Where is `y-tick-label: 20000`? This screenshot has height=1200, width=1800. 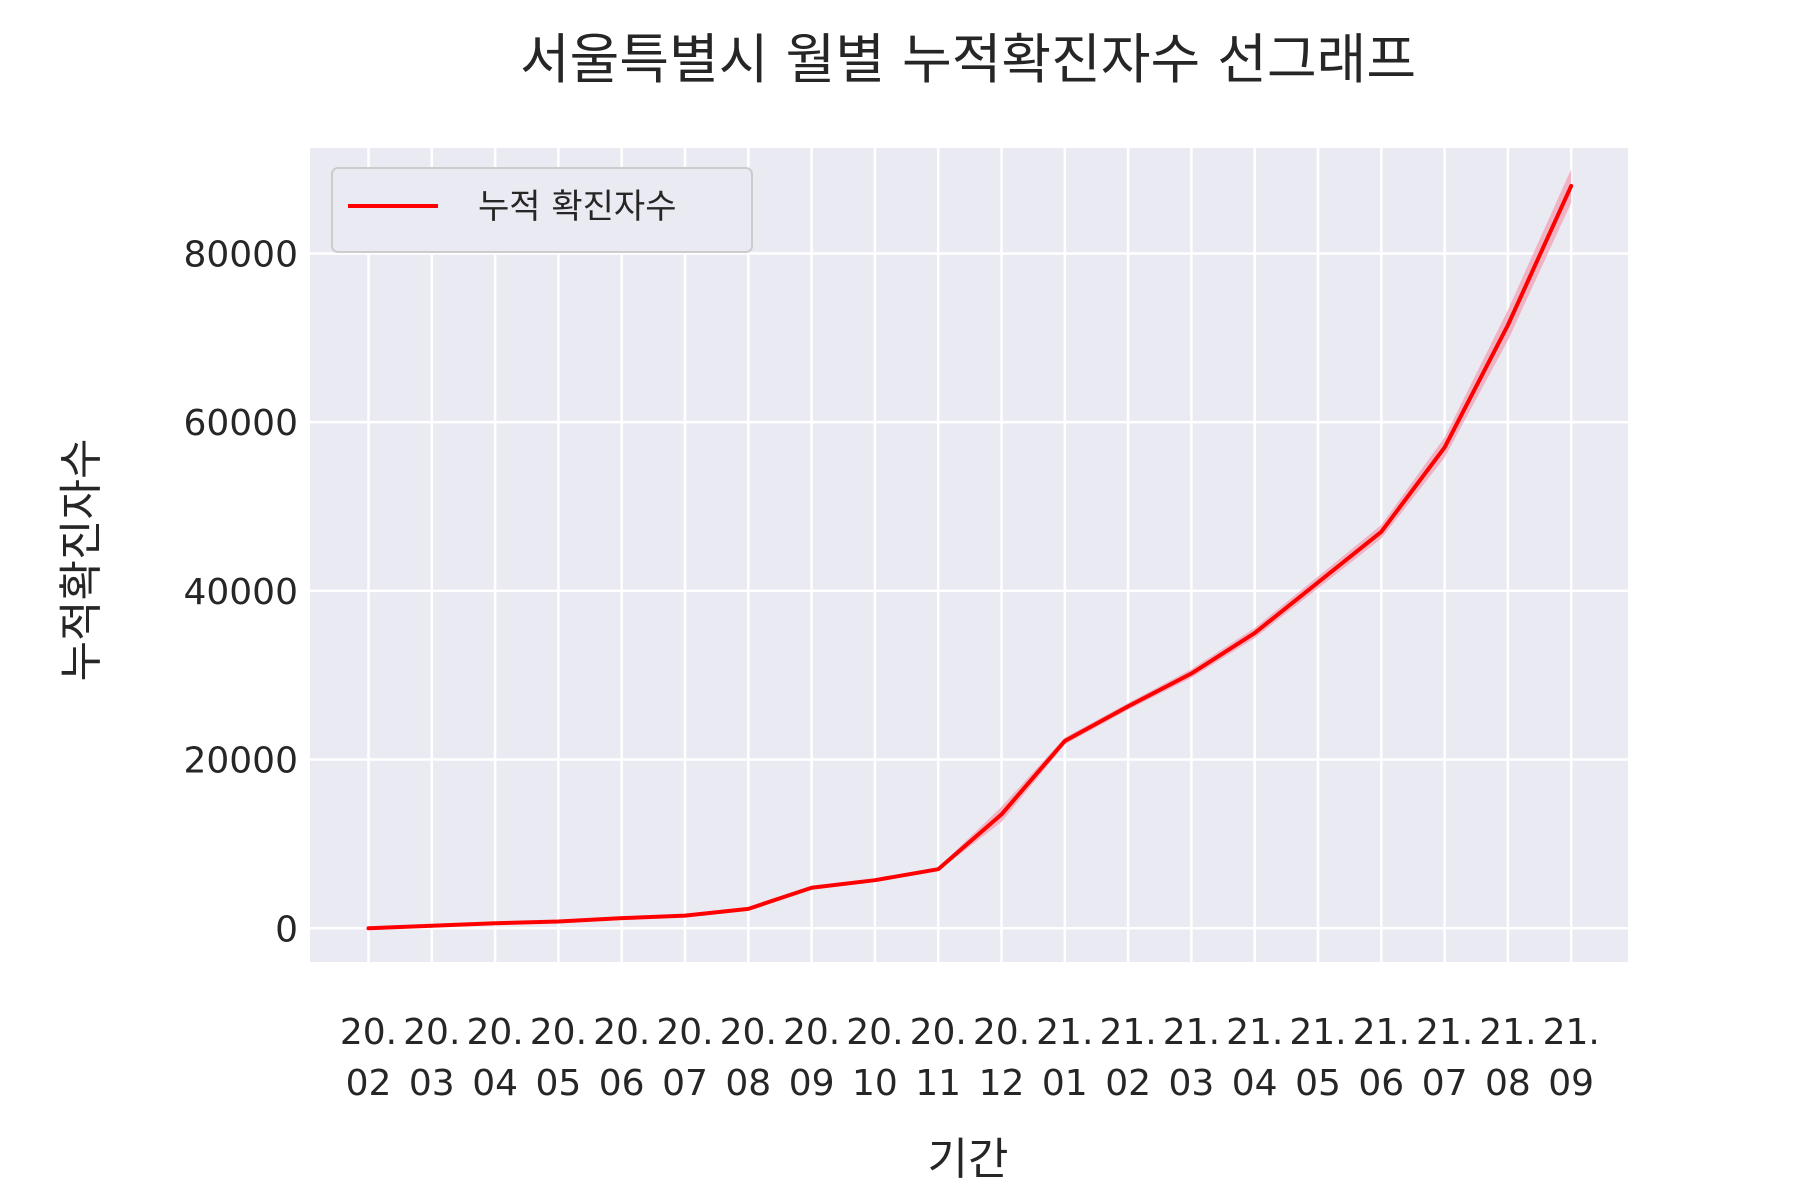
y-tick-label: 20000 is located at coordinates (240, 761).